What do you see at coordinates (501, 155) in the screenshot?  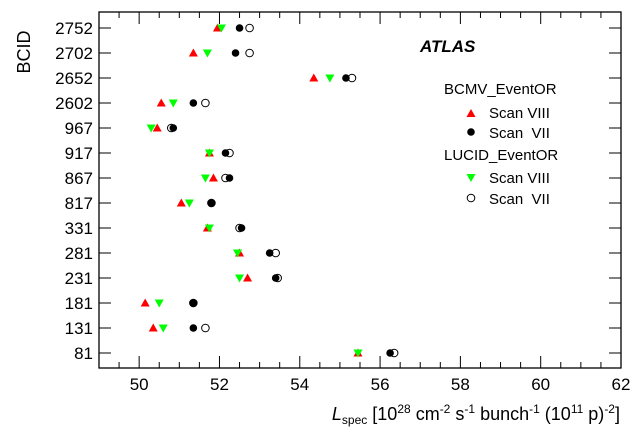 I see `legend-group-title: LUCID_EventOR` at bounding box center [501, 155].